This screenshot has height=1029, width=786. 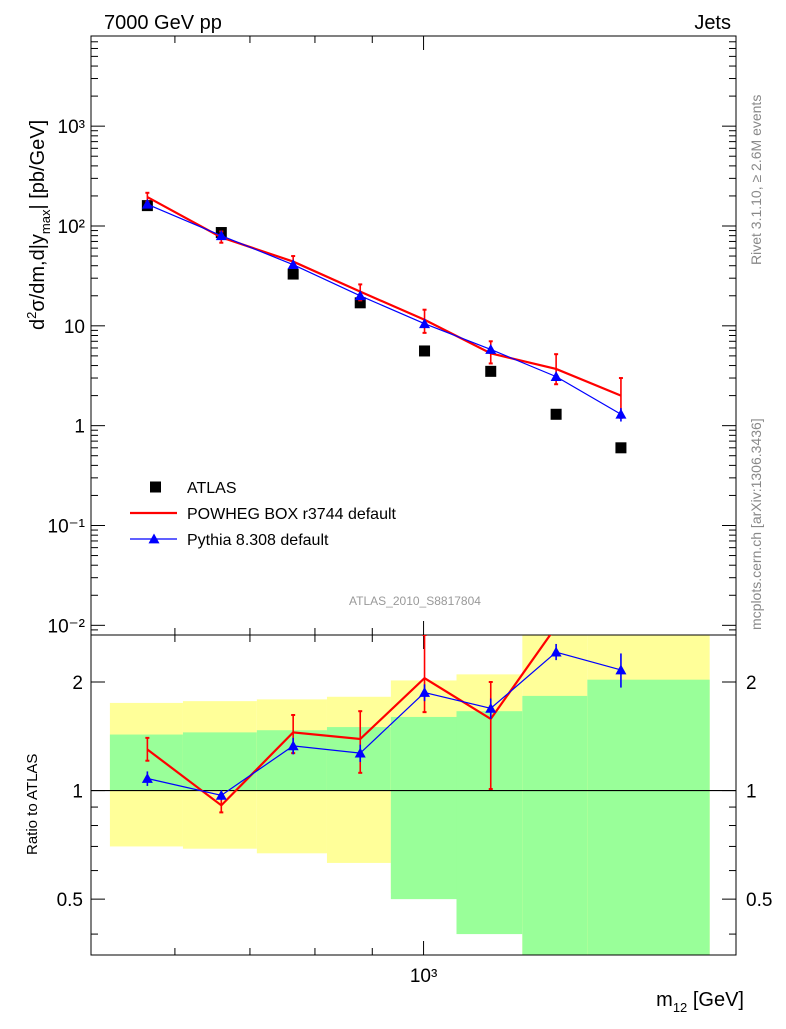 I want to click on energy-label: 7000 GeV pp, so click(x=163, y=23).